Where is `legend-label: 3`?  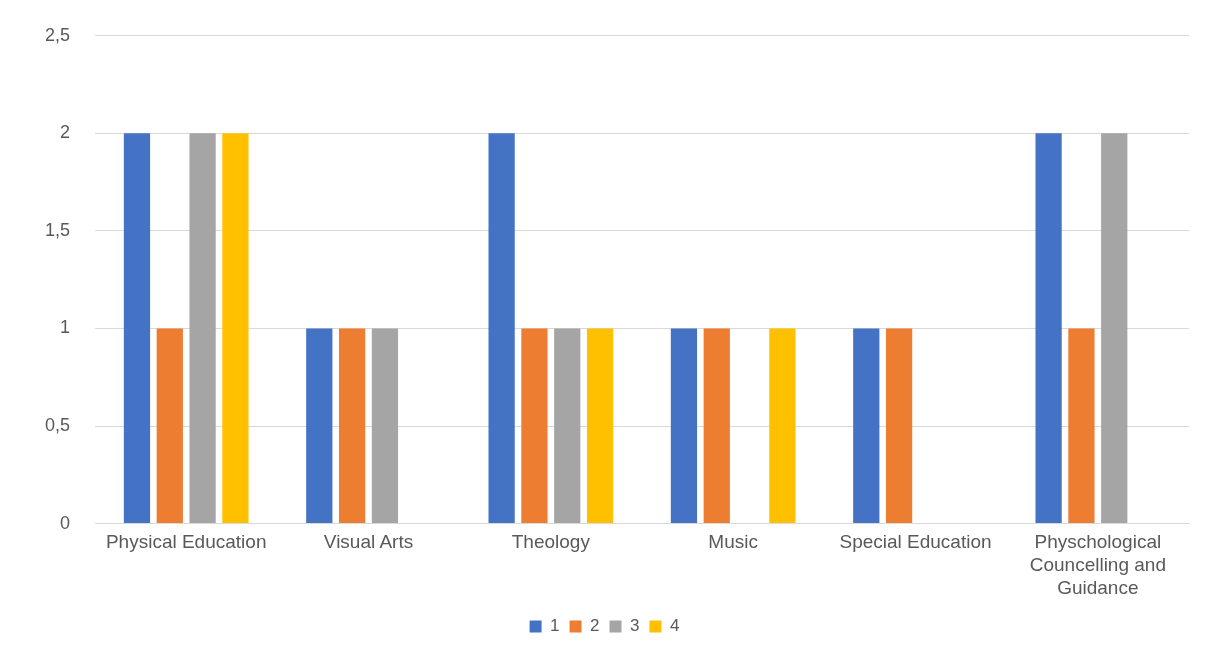
legend-label: 3 is located at coordinates (635, 626).